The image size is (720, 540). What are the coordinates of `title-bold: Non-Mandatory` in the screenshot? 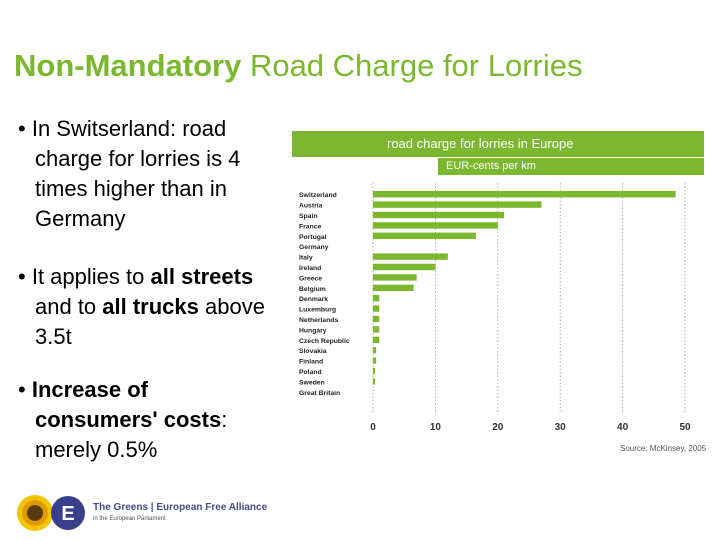 It's located at (128, 65).